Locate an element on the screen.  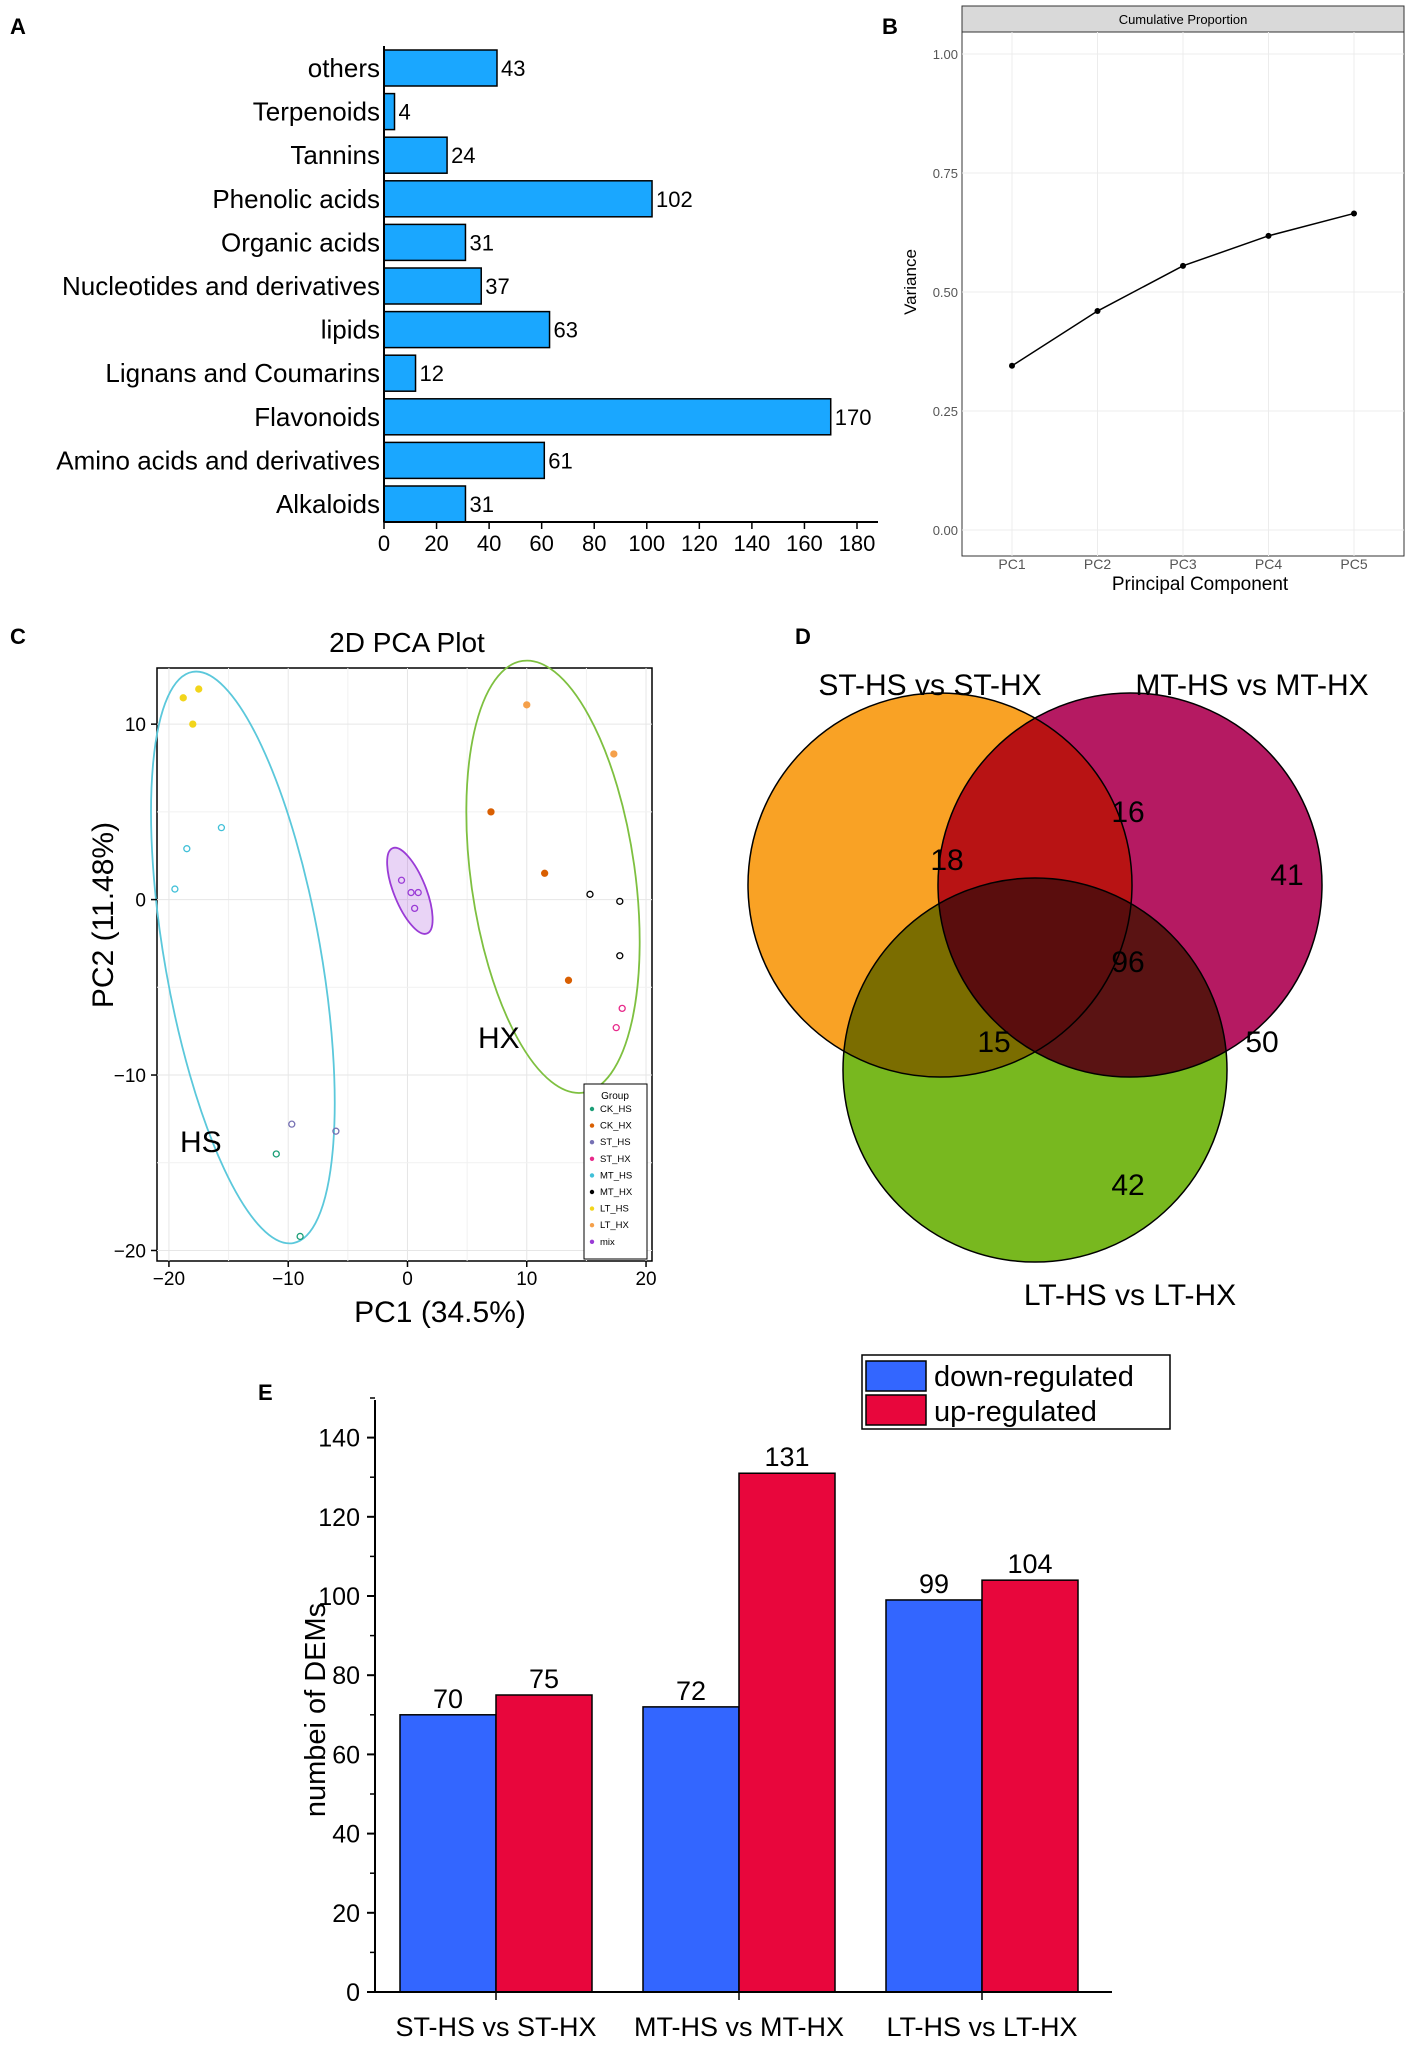
panel-label-d: D is located at coordinates (803, 636).